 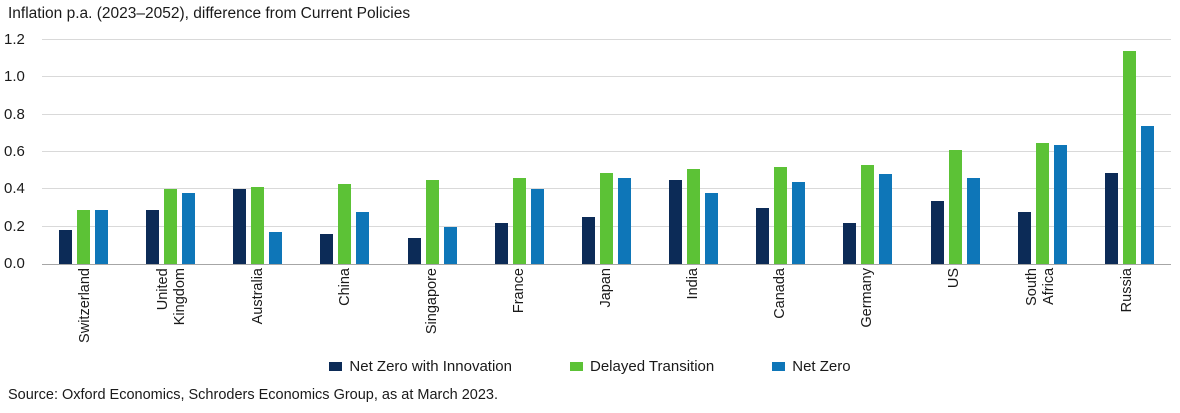 What do you see at coordinates (954, 314) in the screenshot?
I see `x-tick-us: US` at bounding box center [954, 314].